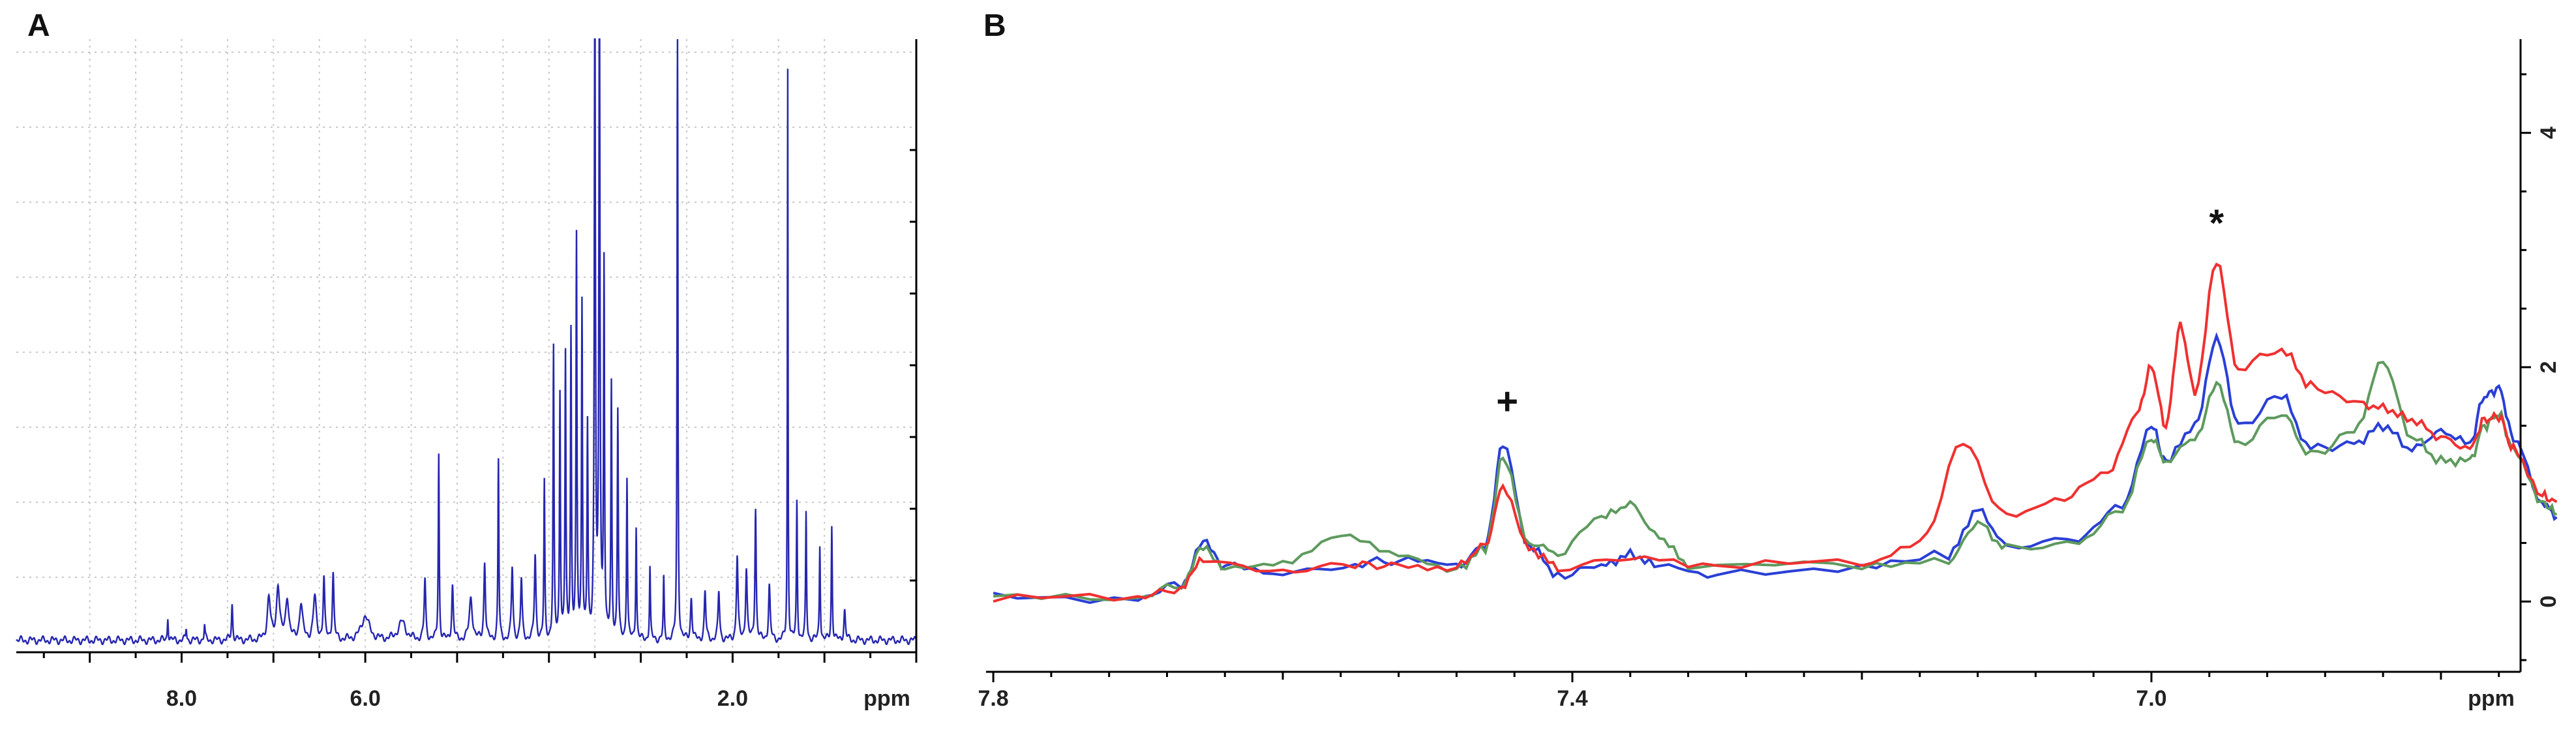 The height and width of the screenshot is (739, 2576). What do you see at coordinates (480, 682) in the screenshot?
I see `panel-a-x-ticks: 8.0 6.0 2.0` at bounding box center [480, 682].